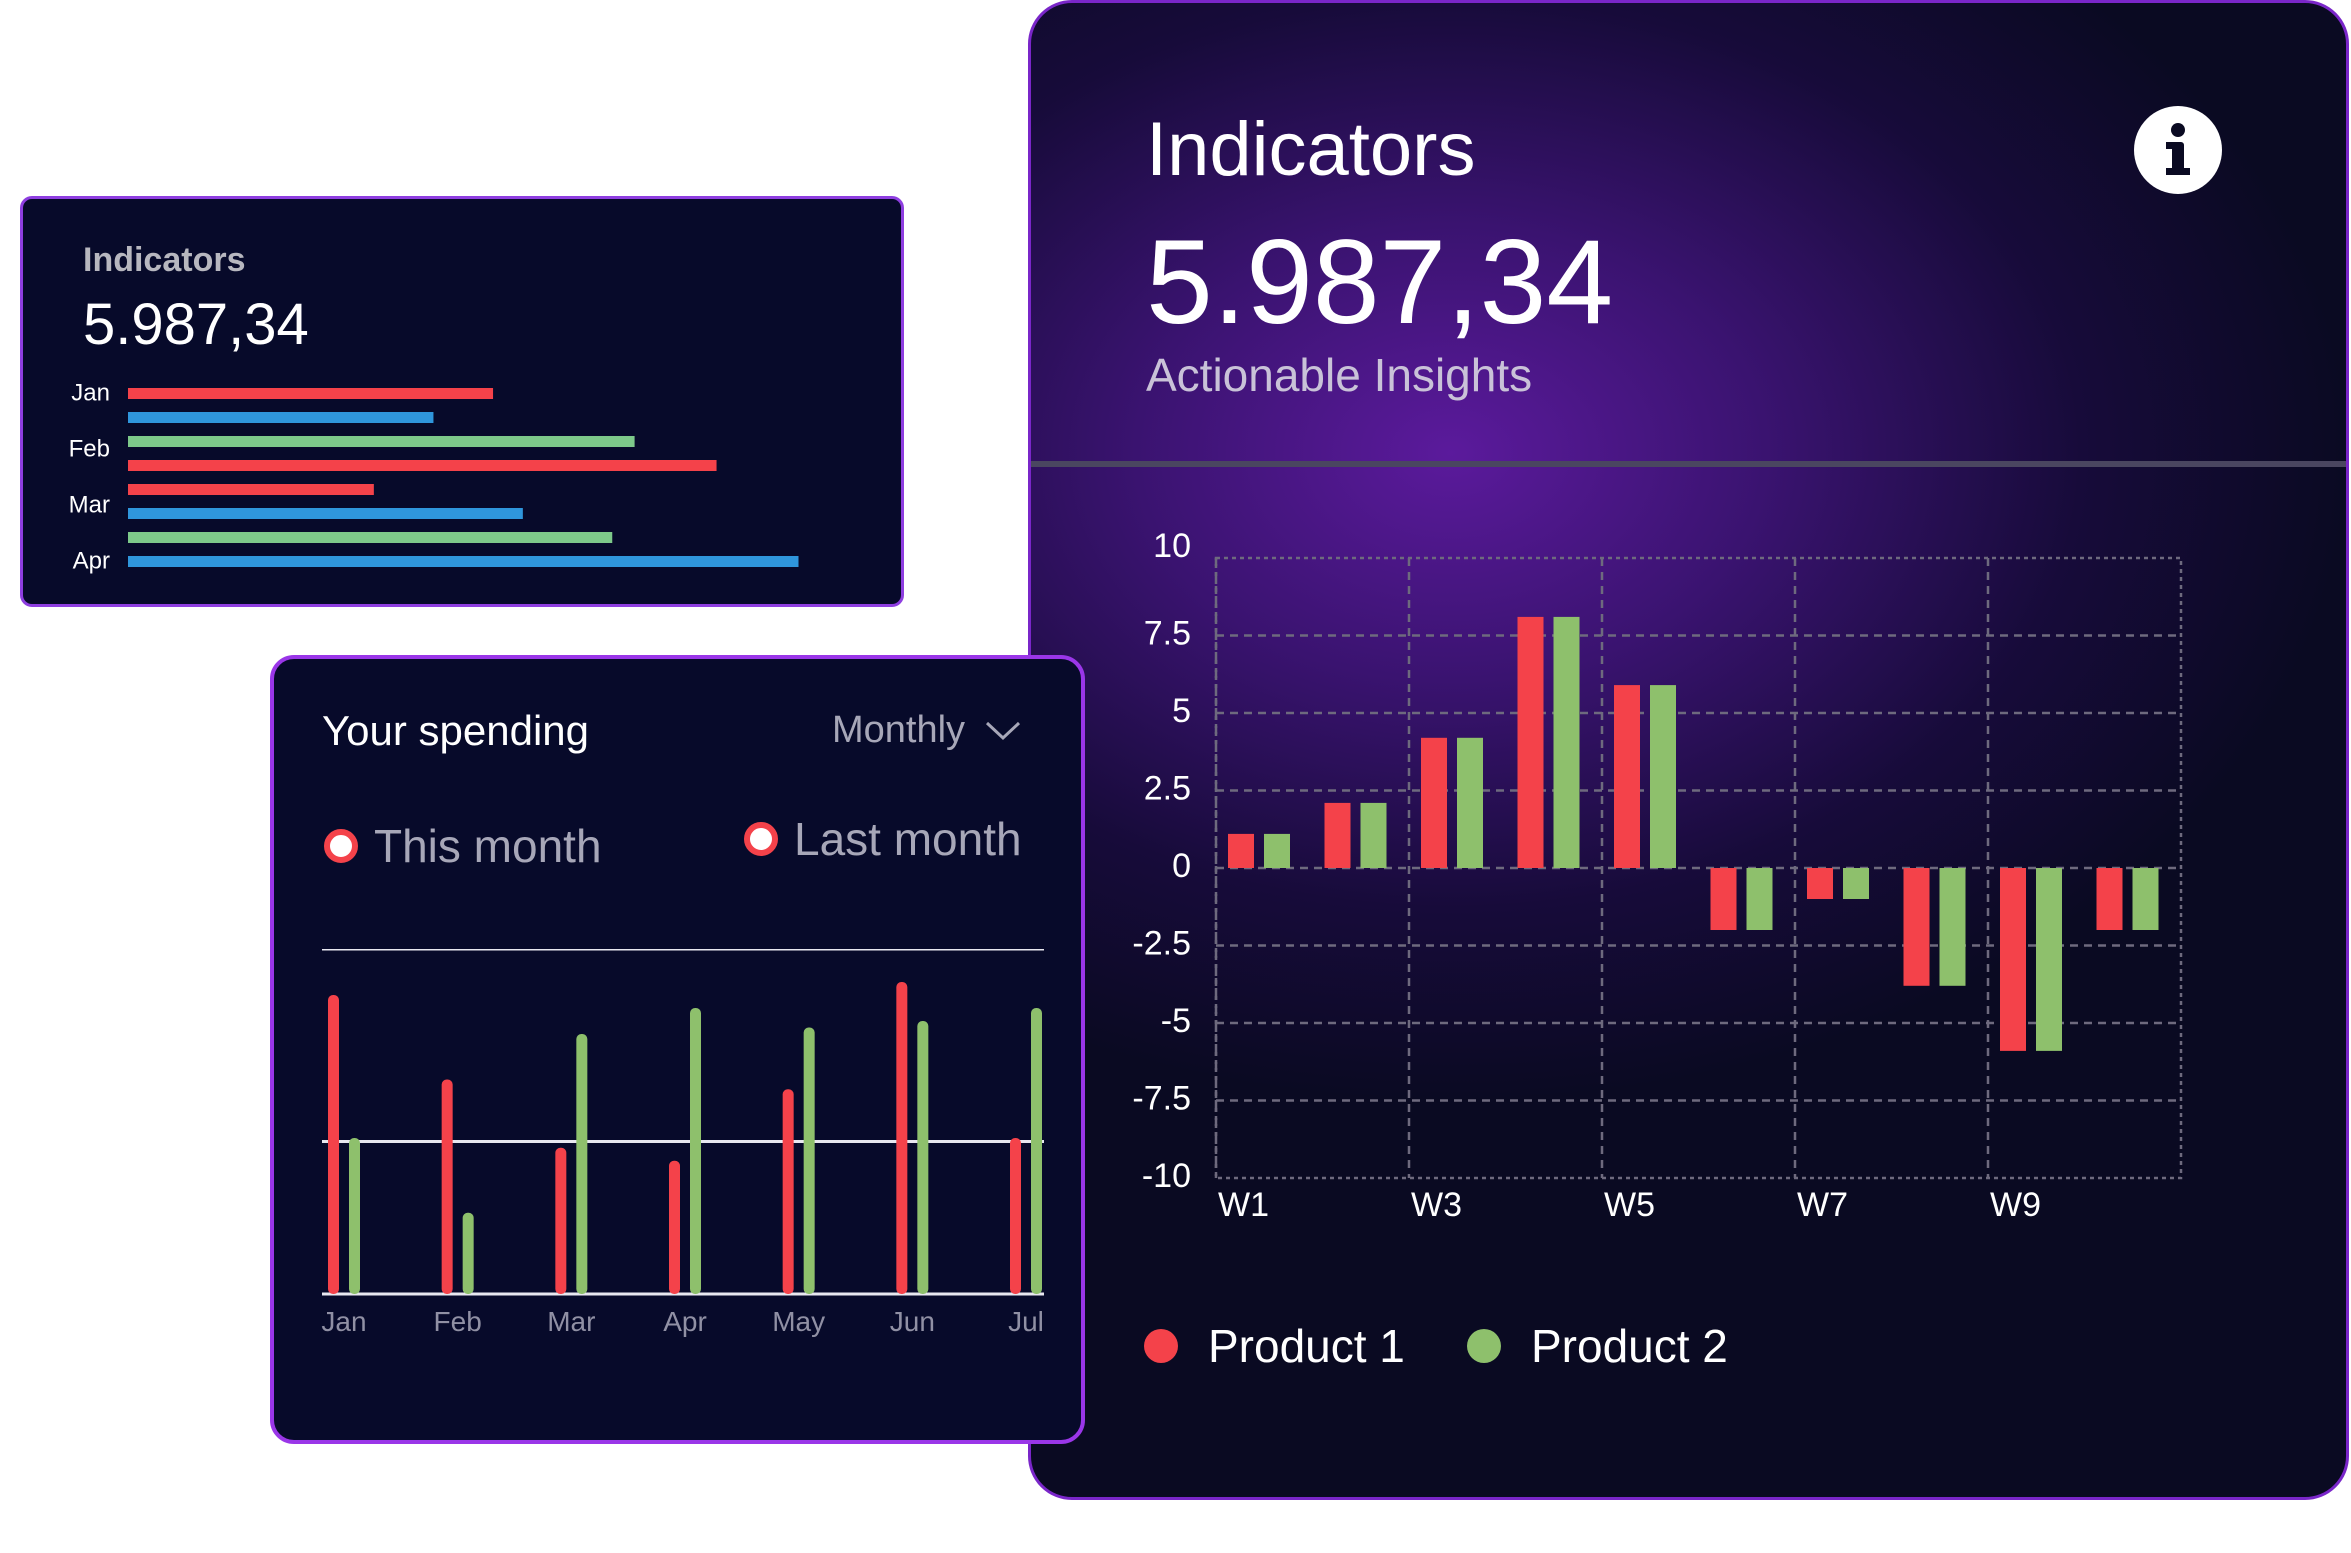 This screenshot has width=2351, height=1553. Describe the element at coordinates (1952, 927) in the screenshot. I see `bar-product-2-w8` at that location.